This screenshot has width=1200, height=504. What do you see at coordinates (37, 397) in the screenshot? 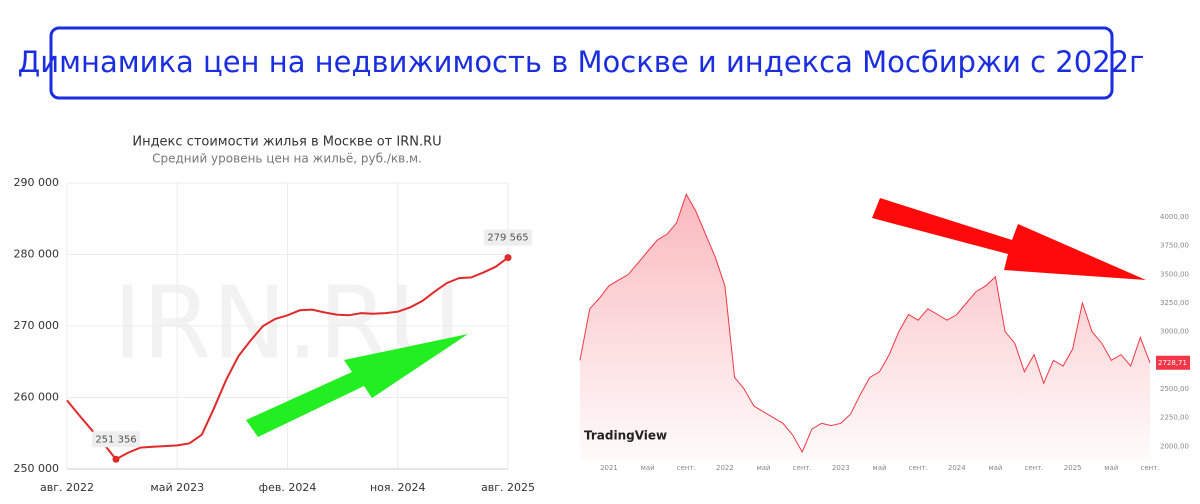
I see `y-tick-label: 260 000` at bounding box center [37, 397].